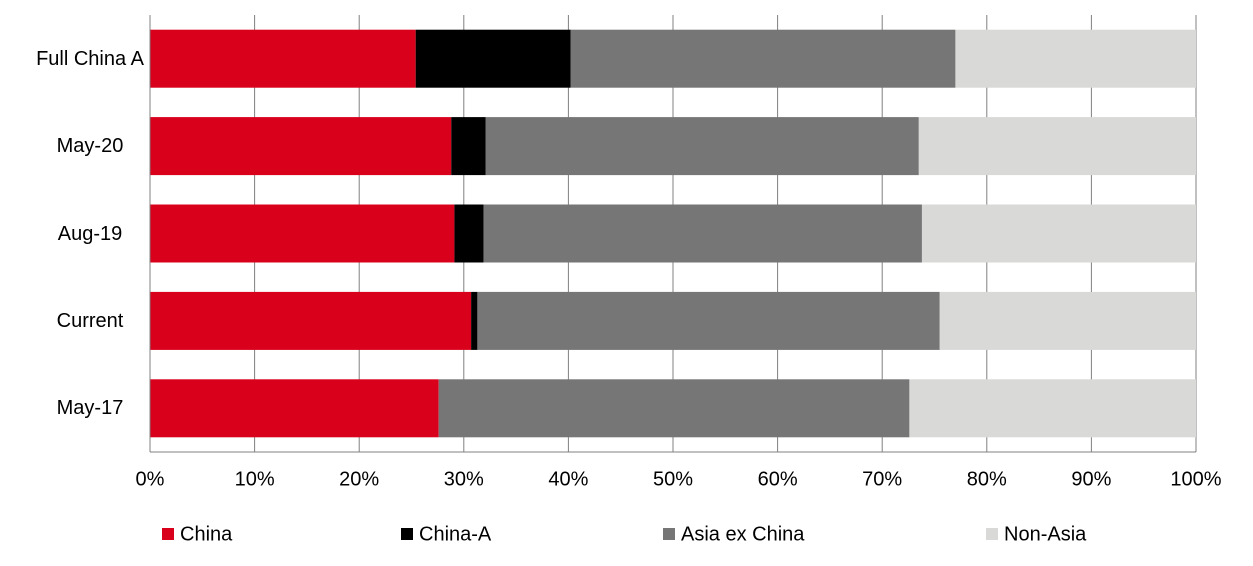  Describe the element at coordinates (90, 146) in the screenshot. I see `y-tick-label: May-20` at that location.